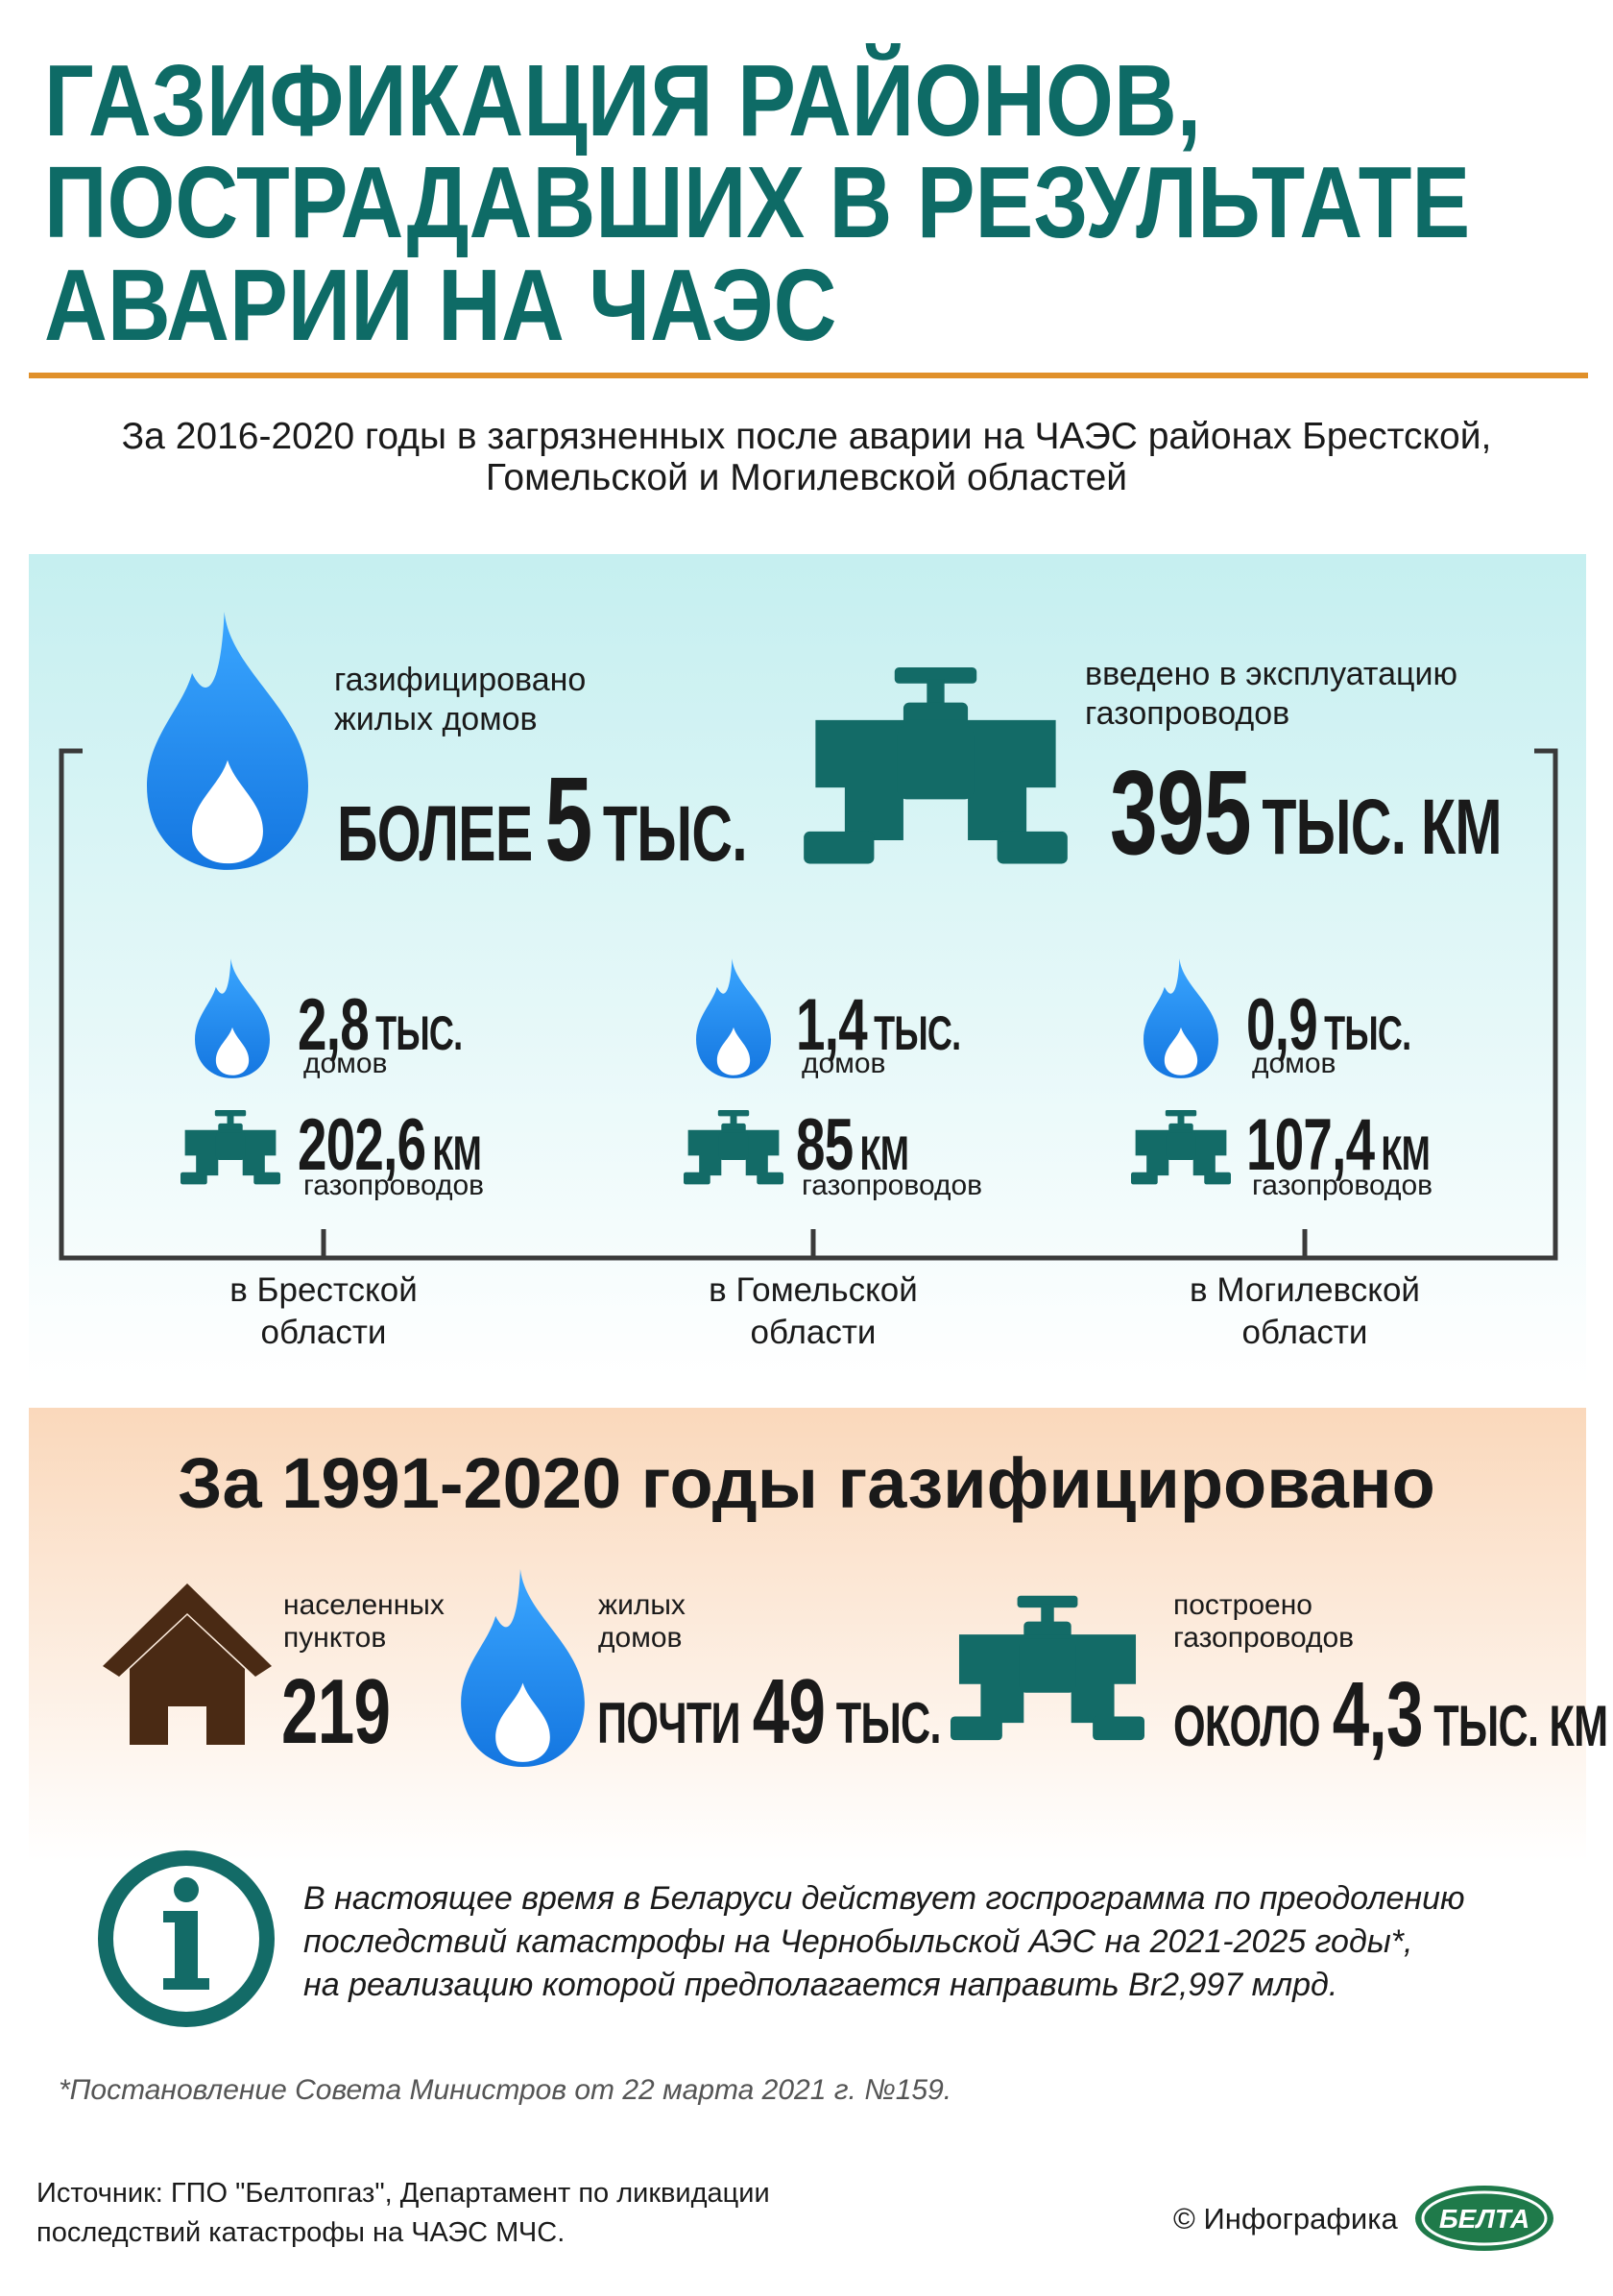 The width and height of the screenshot is (1613, 2296). What do you see at coordinates (186, 1938) in the screenshot?
I see `info-icon` at bounding box center [186, 1938].